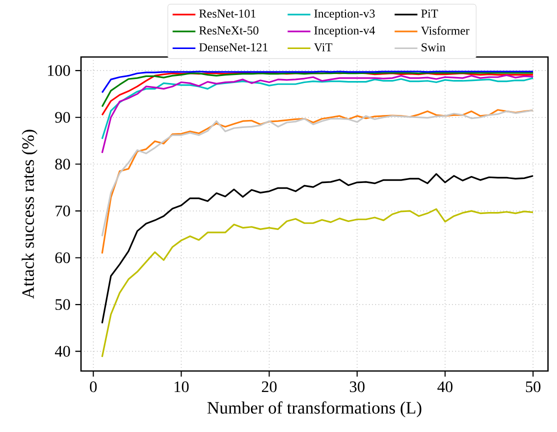  I want to click on legend-label: ViT, so click(323, 47).